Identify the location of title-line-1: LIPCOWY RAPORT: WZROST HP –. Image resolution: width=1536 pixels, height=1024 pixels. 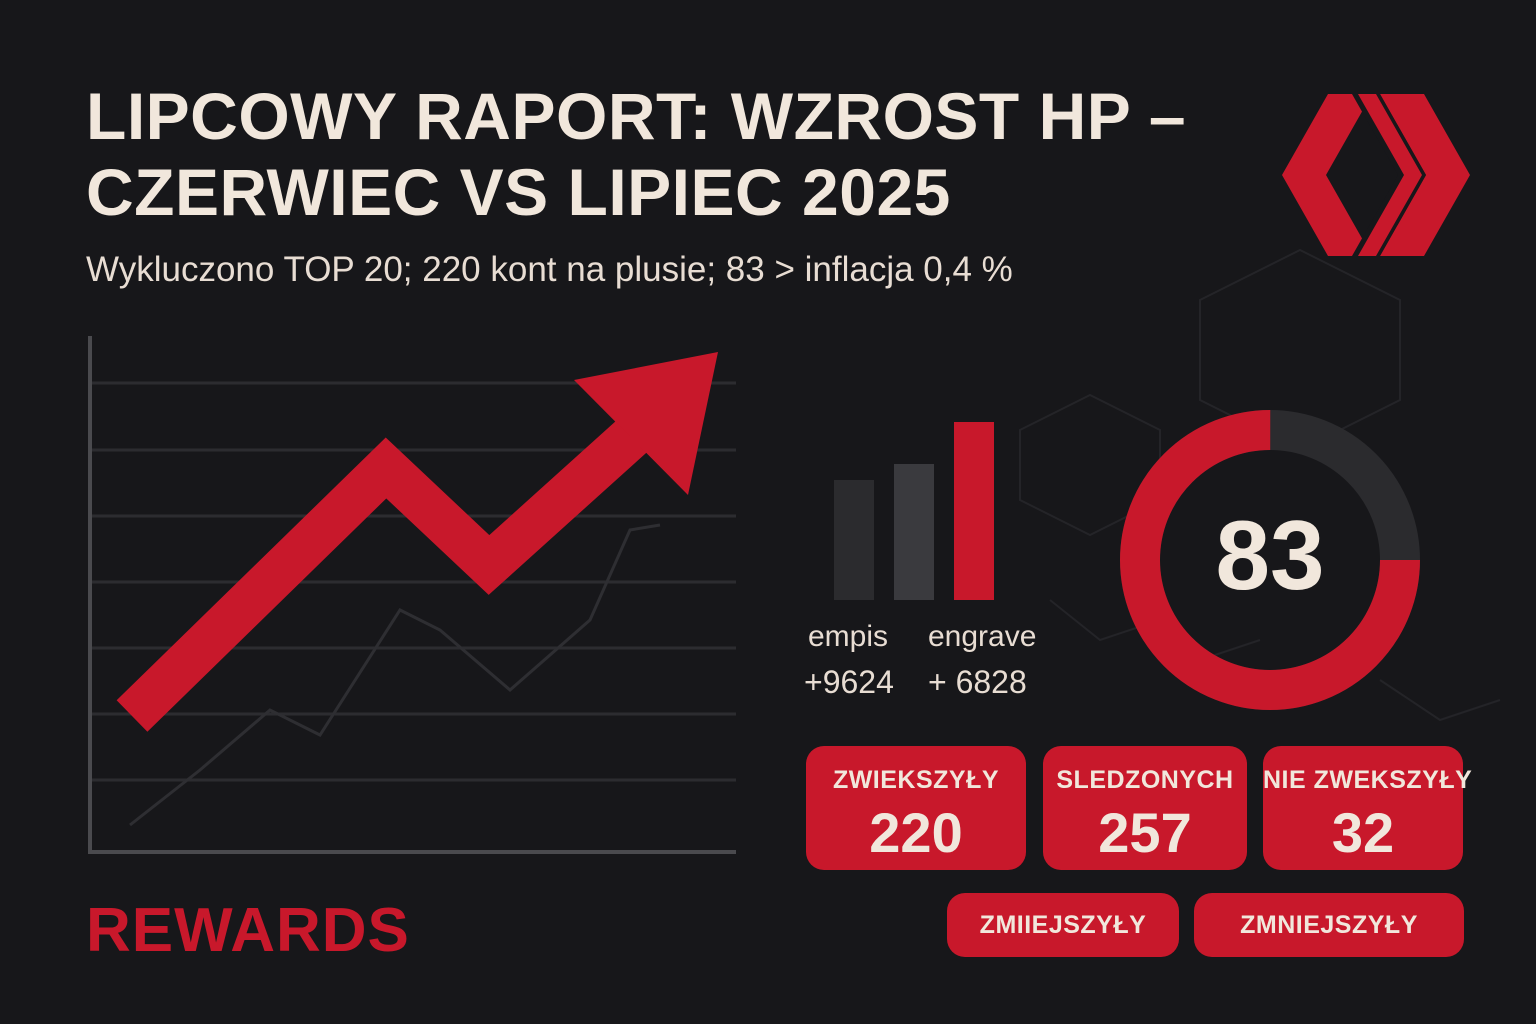
(636, 116).